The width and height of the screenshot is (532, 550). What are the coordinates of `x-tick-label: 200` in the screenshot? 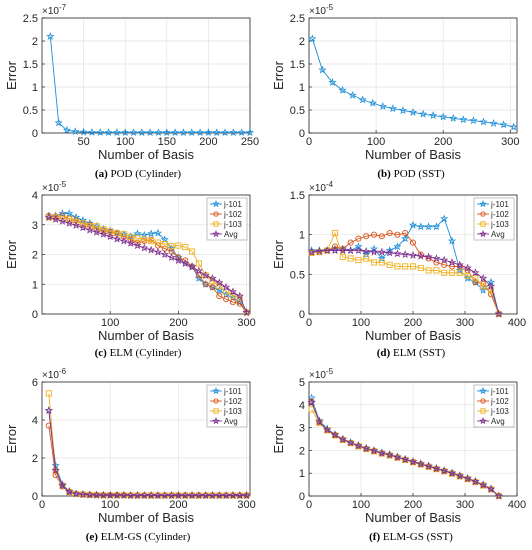 It's located at (443, 142).